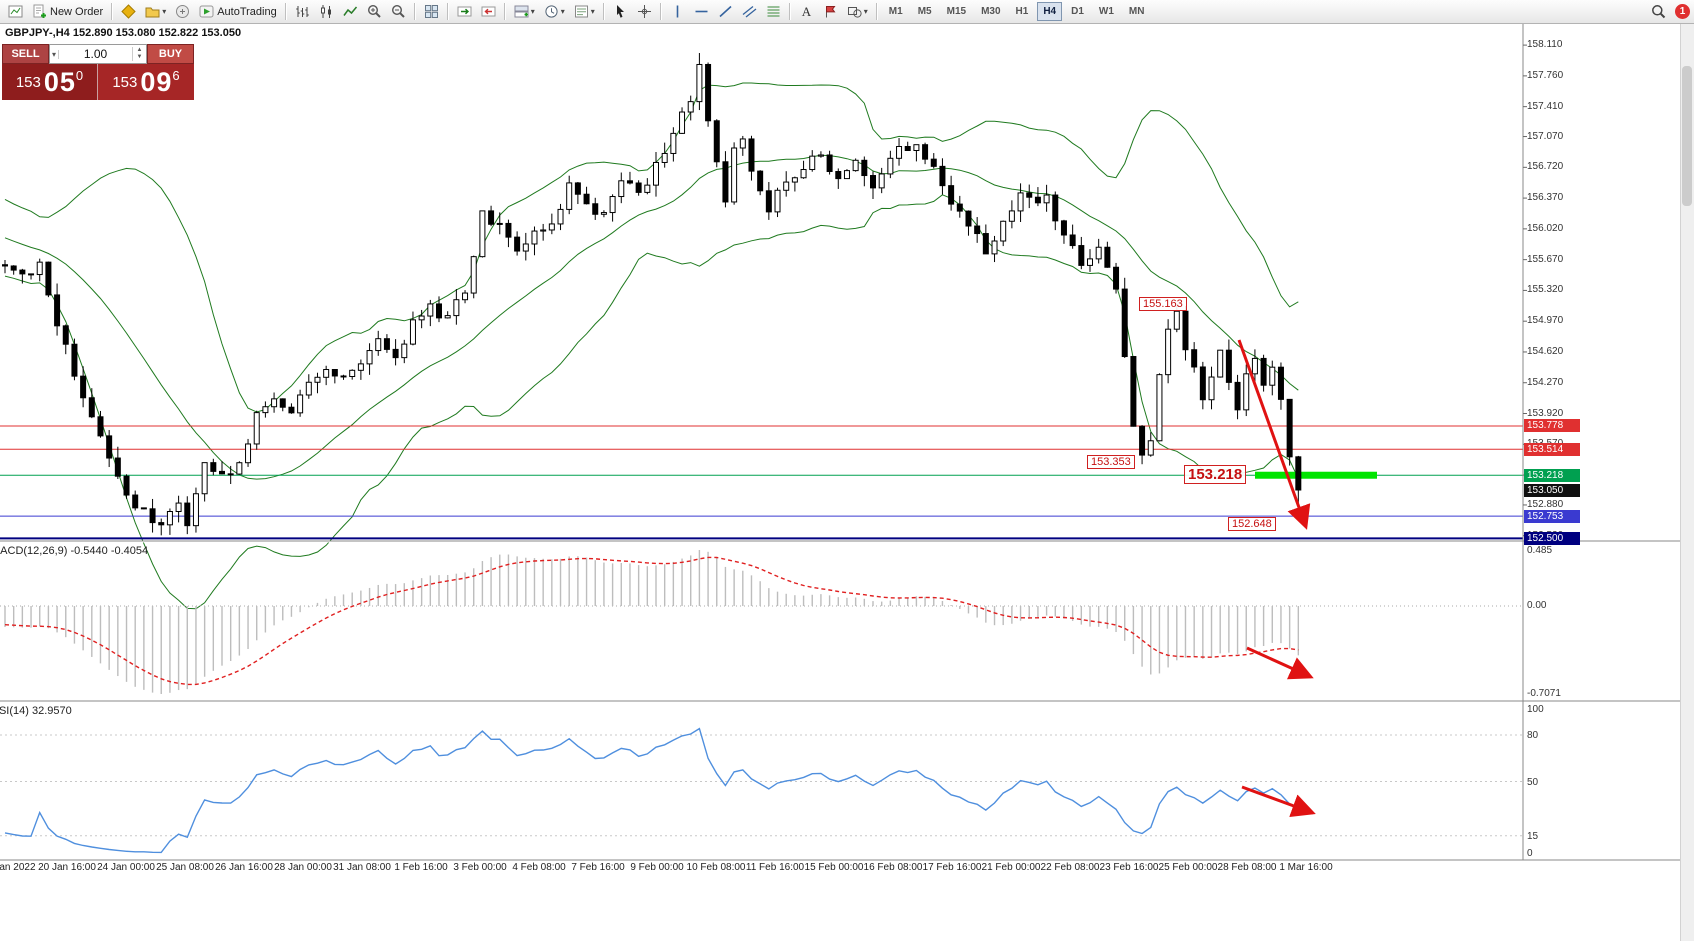  I want to click on autotrading-button: AutoTrading, so click(238, 12).